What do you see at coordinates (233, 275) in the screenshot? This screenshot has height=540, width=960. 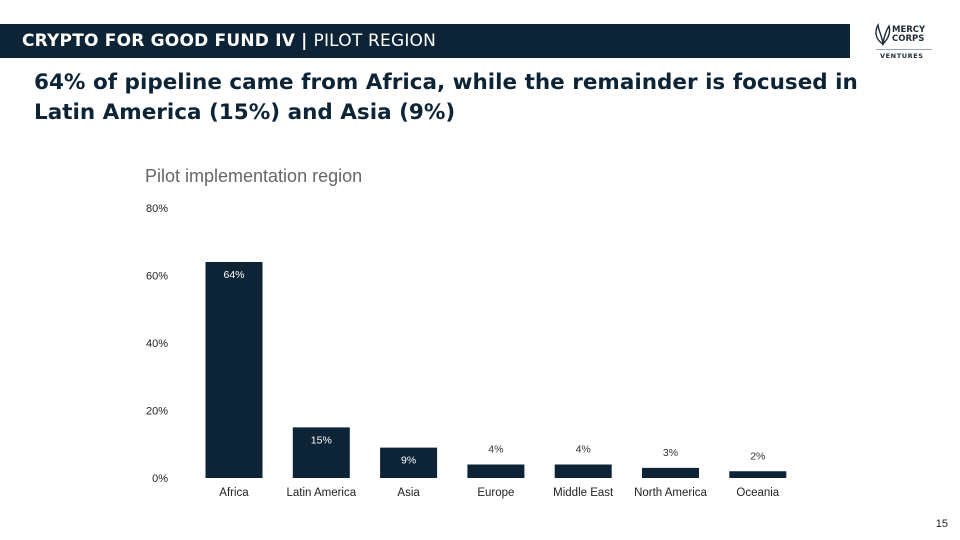 I see `data-label: 64%` at bounding box center [233, 275].